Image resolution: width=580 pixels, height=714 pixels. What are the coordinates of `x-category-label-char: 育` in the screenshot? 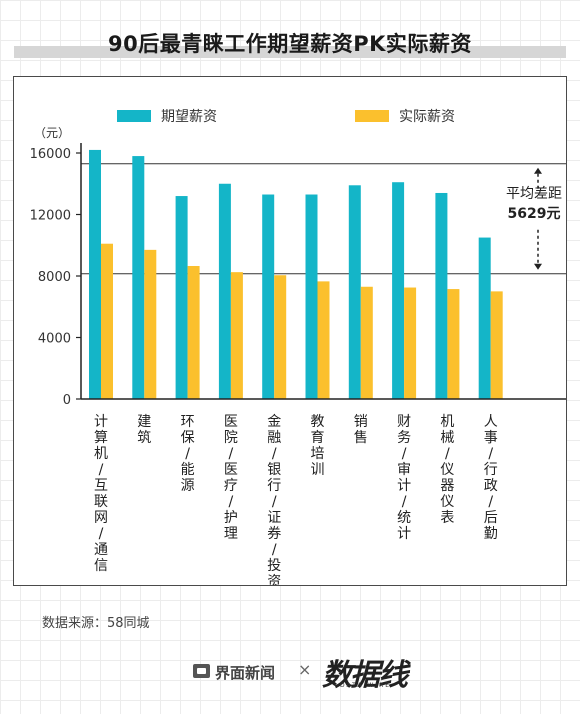 It's located at (318, 438).